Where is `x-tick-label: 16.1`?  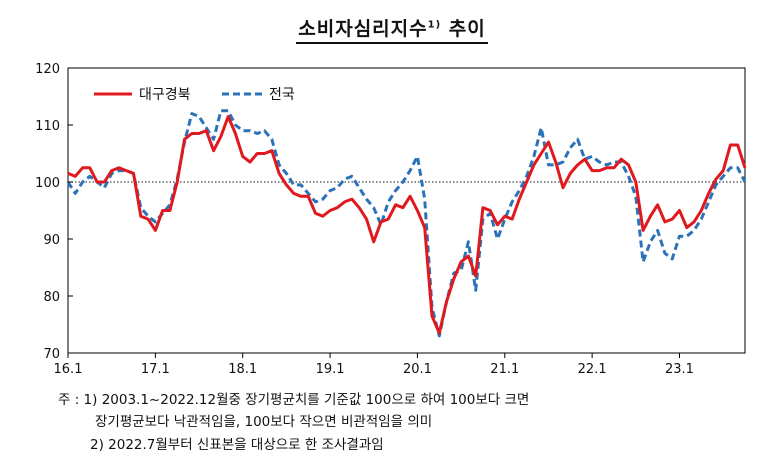
x-tick-label: 16.1 is located at coordinates (68, 369).